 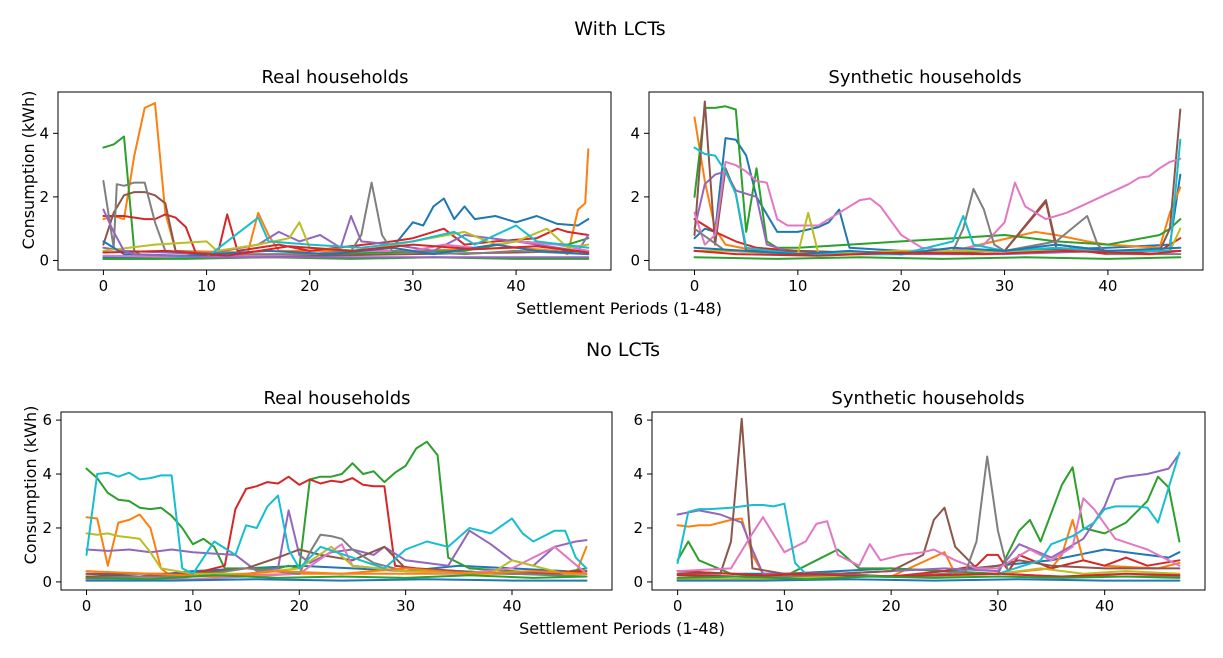 What do you see at coordinates (623, 350) in the screenshot?
I see `row-title-no-lcts: No LCTs` at bounding box center [623, 350].